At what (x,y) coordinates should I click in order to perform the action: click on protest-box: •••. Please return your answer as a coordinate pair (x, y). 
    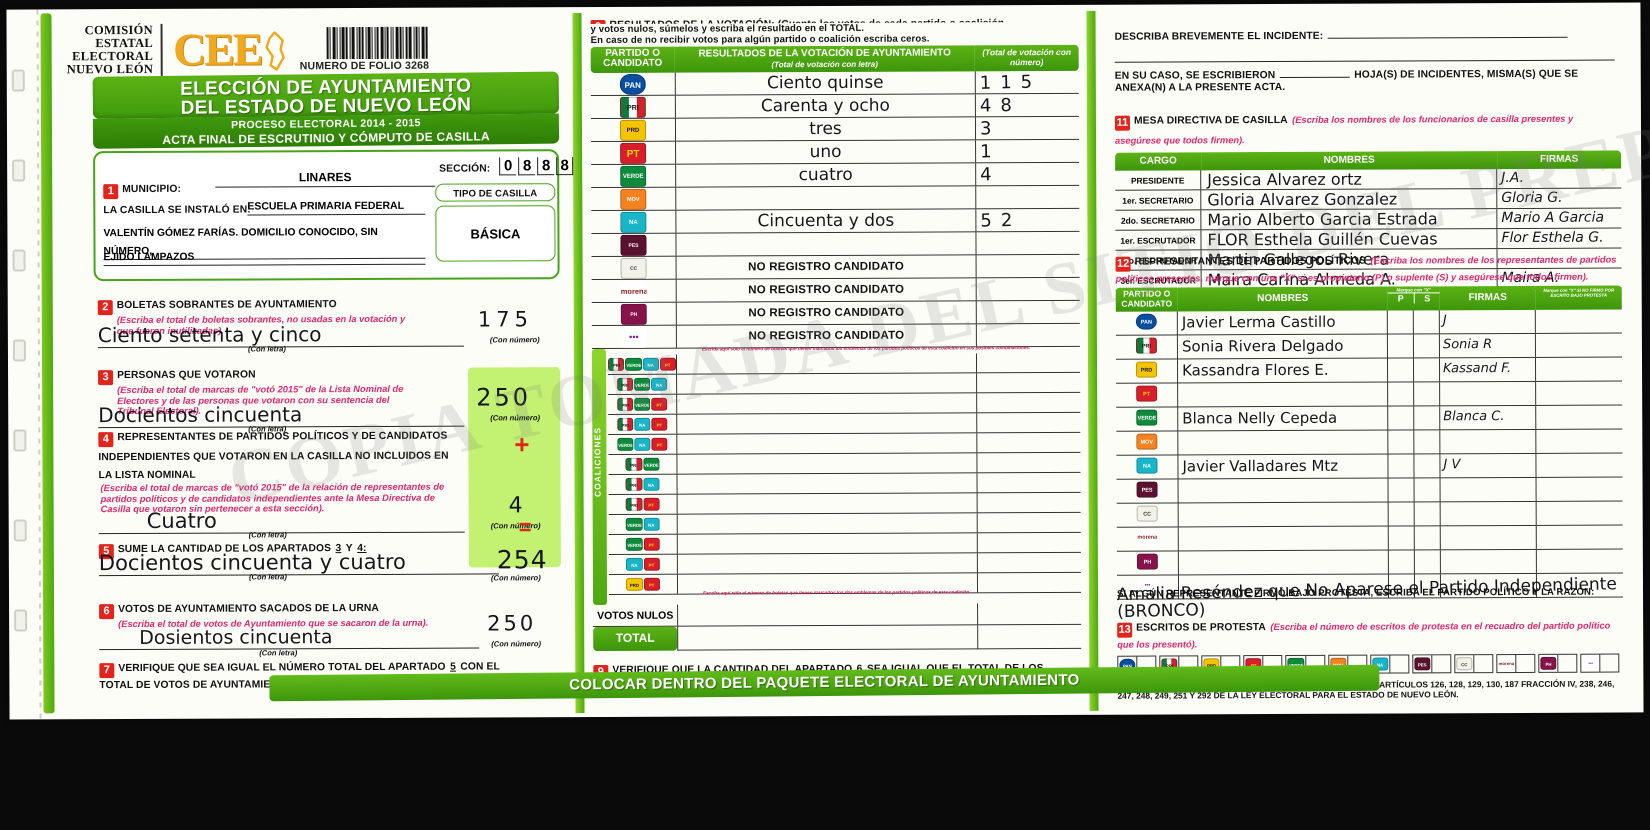
    Looking at the image, I should click on (1600, 663).